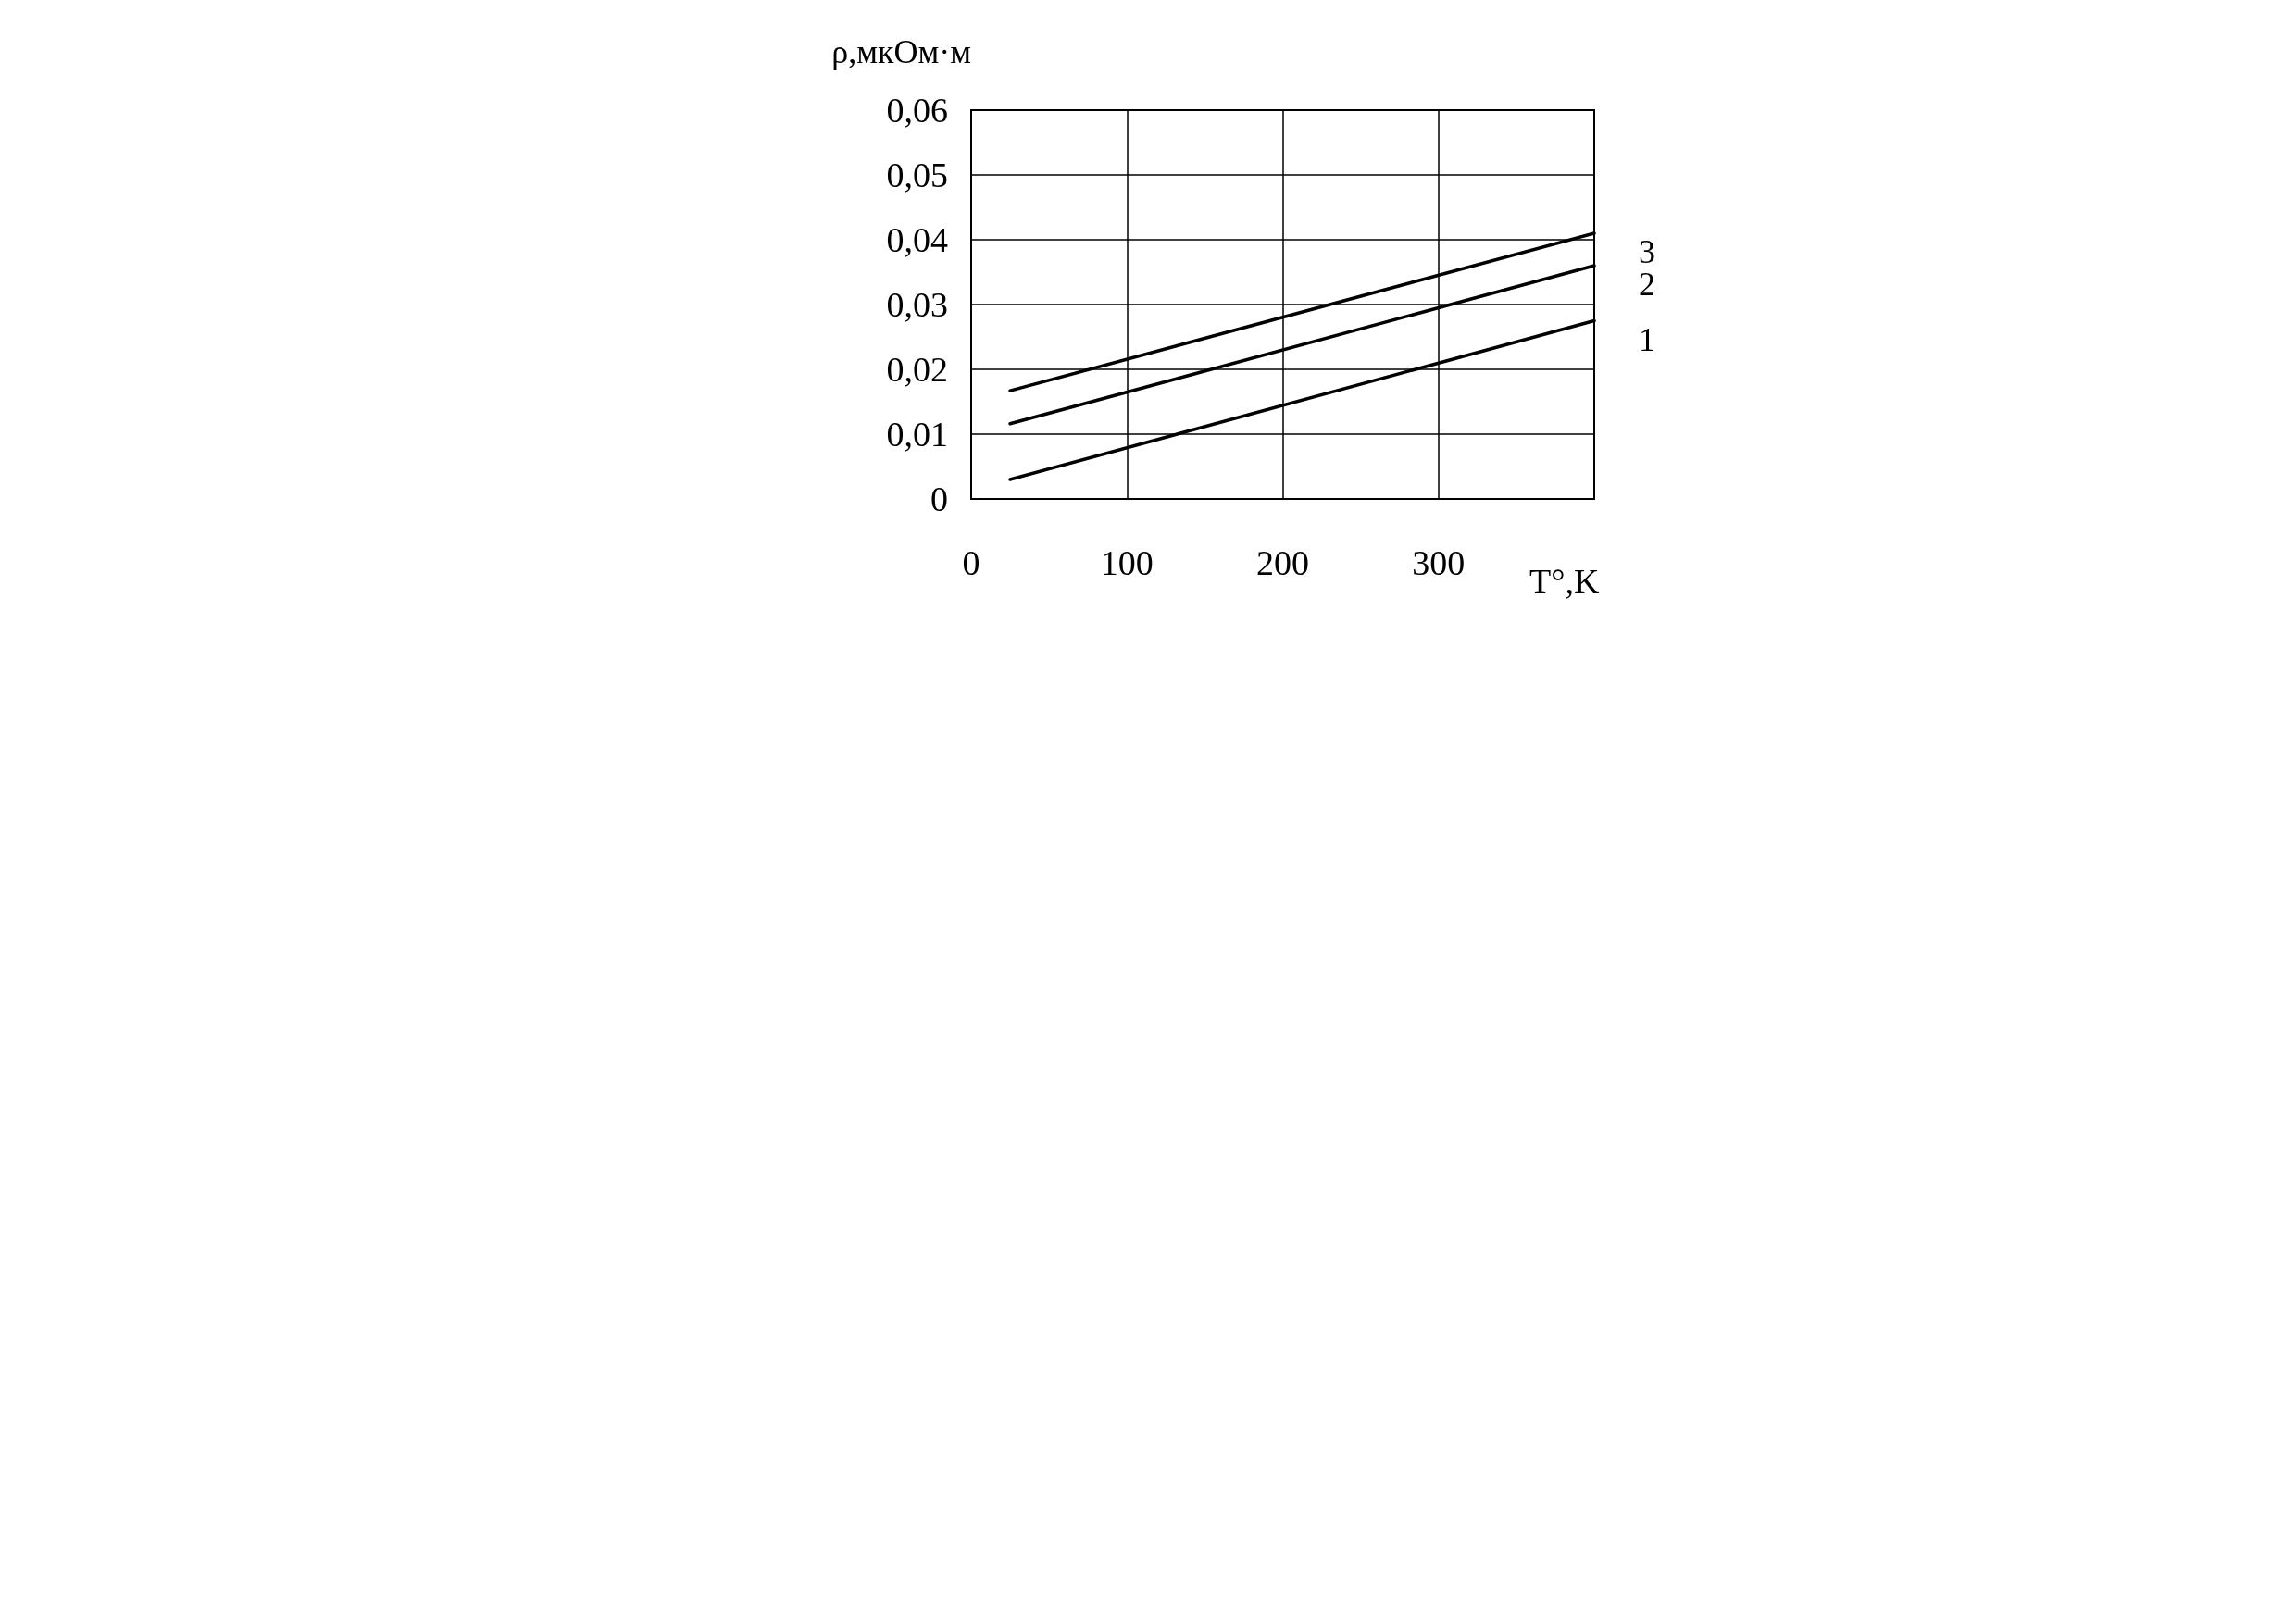  What do you see at coordinates (971, 562) in the screenshot?
I see `x-tick-label: 0` at bounding box center [971, 562].